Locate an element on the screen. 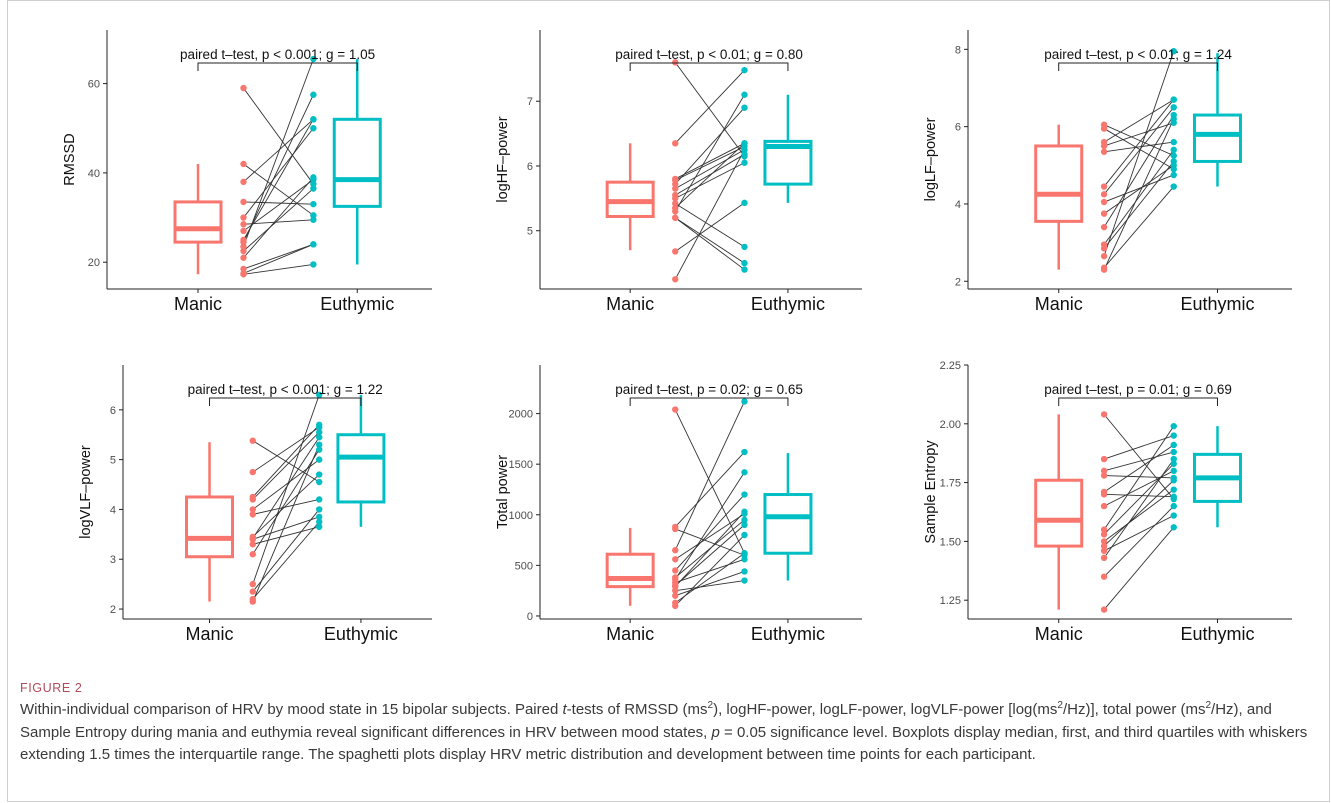 Image resolution: width=1331 pixels, height=803 pixels. caption-part: t is located at coordinates (564, 709).